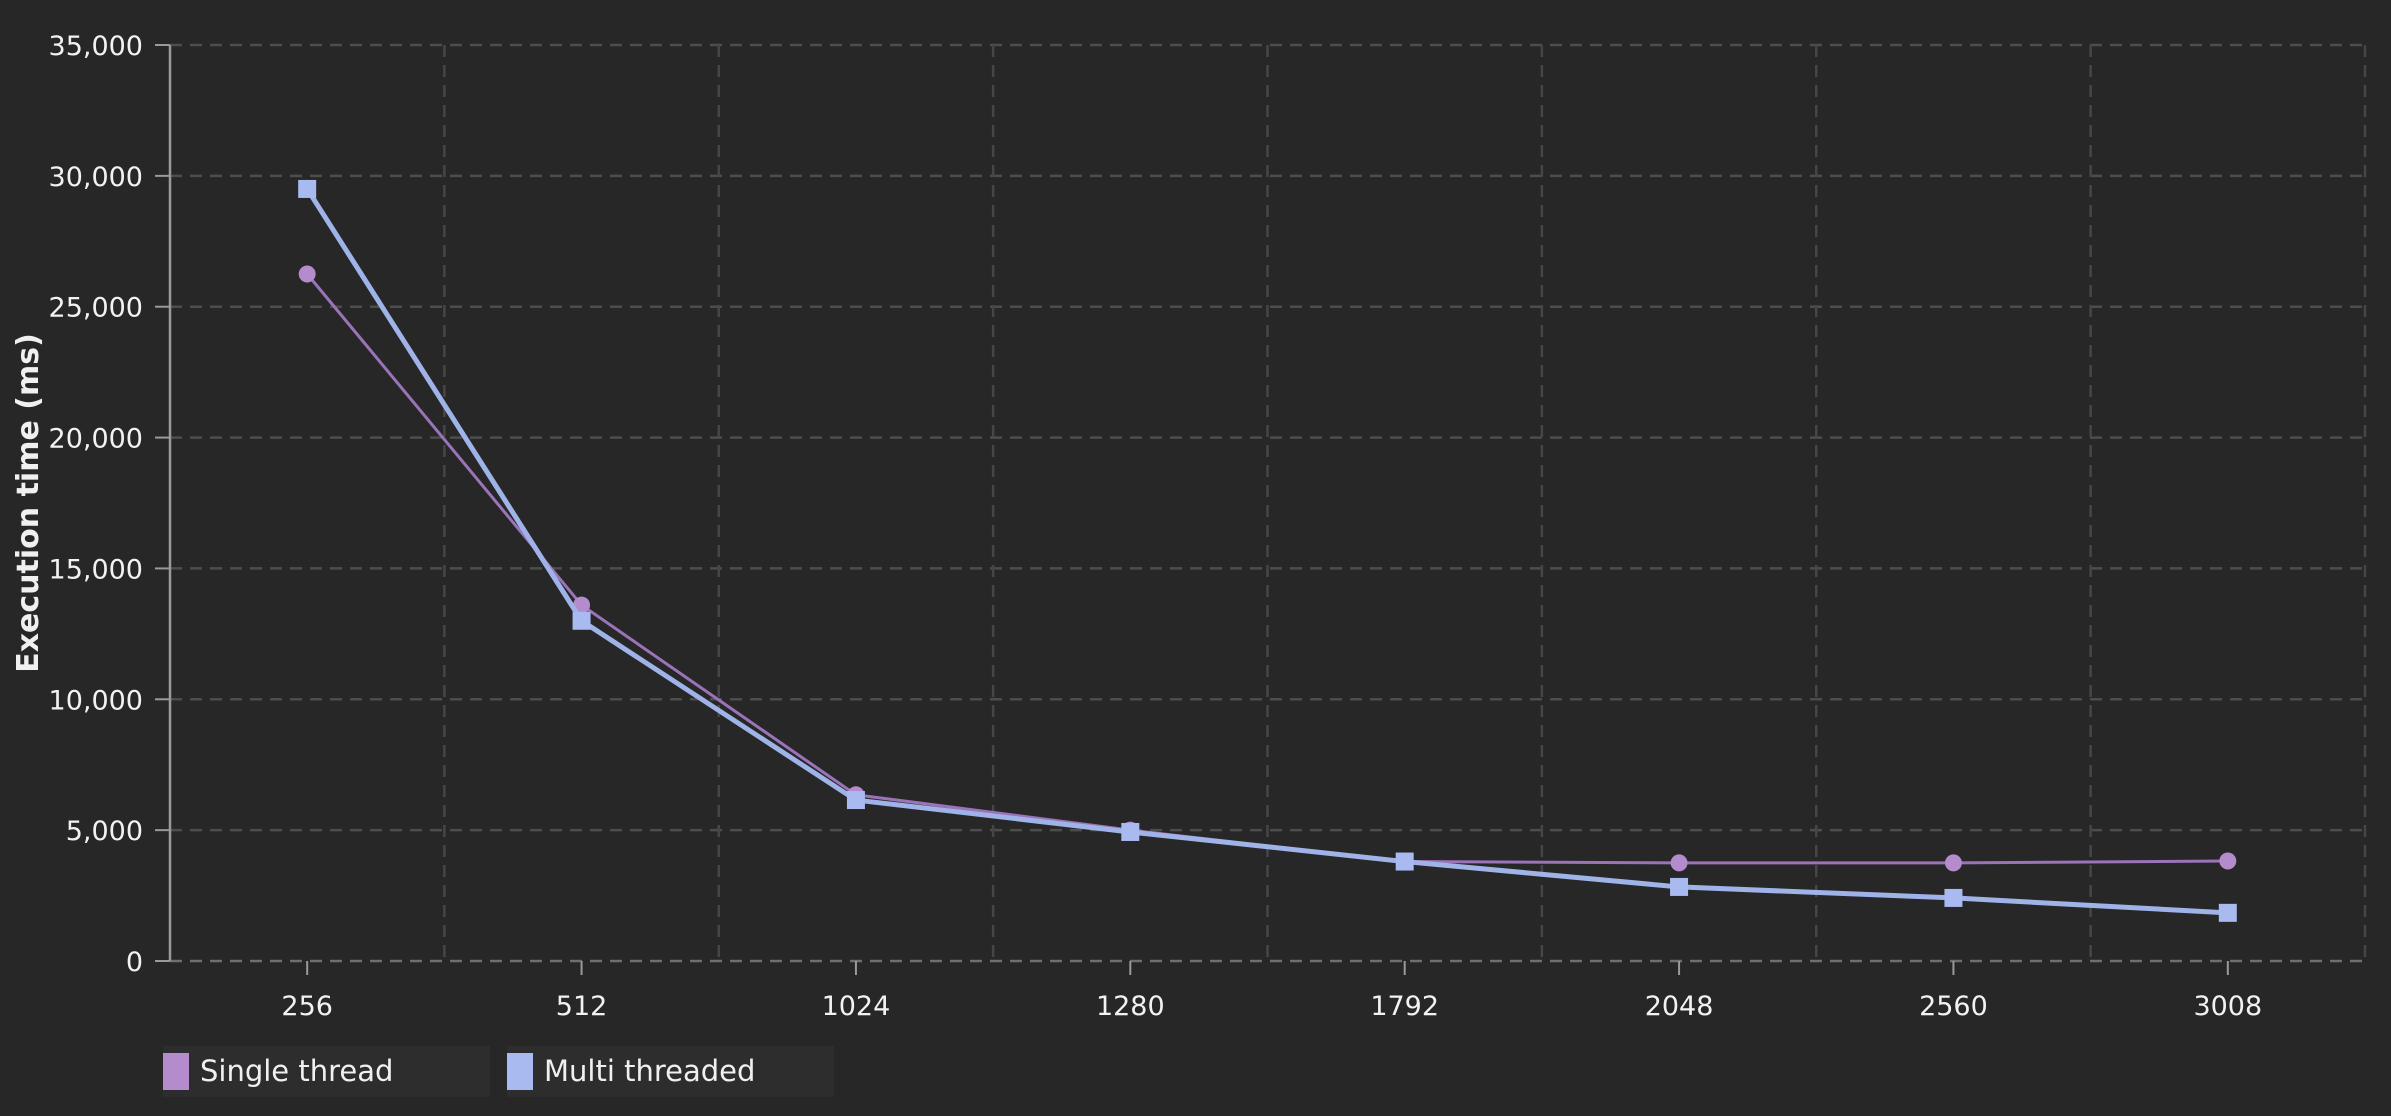  I want to click on x-tick-label: 2048, so click(1679, 1006).